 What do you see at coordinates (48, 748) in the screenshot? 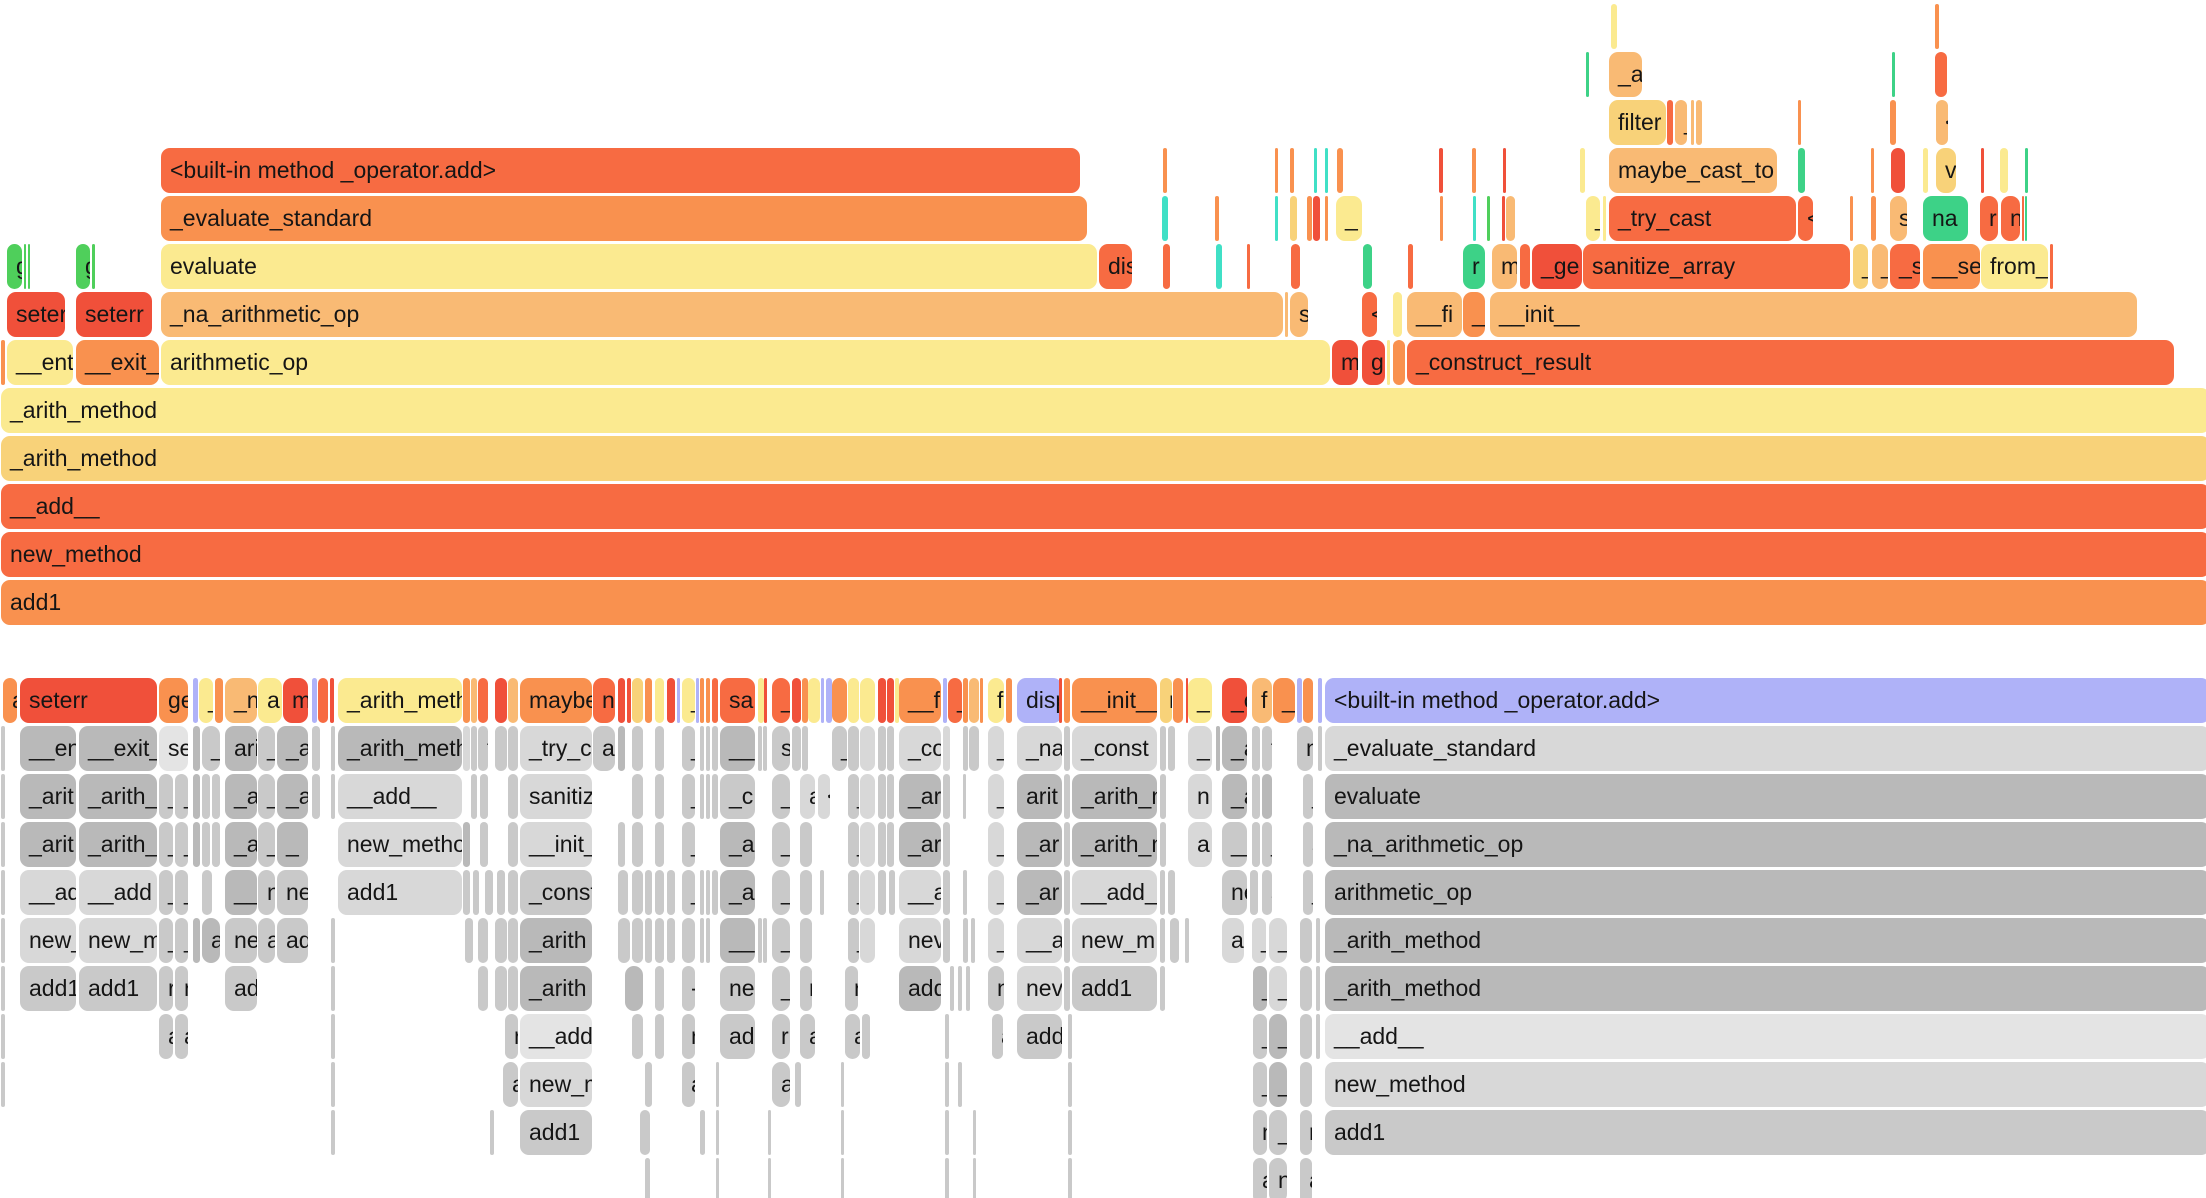
I see `frame-__enter__: __enter__` at bounding box center [48, 748].